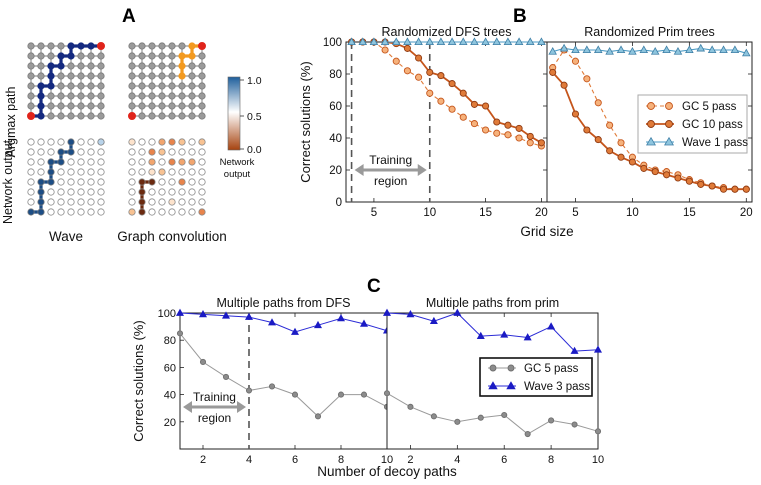 Image resolution: width=761 pixels, height=485 pixels. I want to click on y-tick-label: 40, so click(335, 139).